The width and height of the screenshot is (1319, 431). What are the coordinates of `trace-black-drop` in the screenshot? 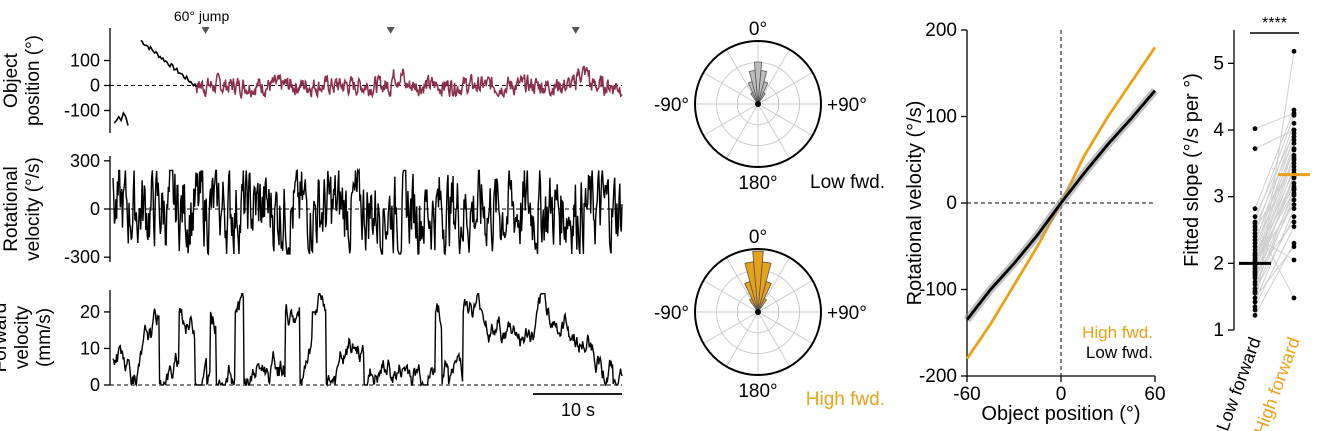 It's located at (169, 63).